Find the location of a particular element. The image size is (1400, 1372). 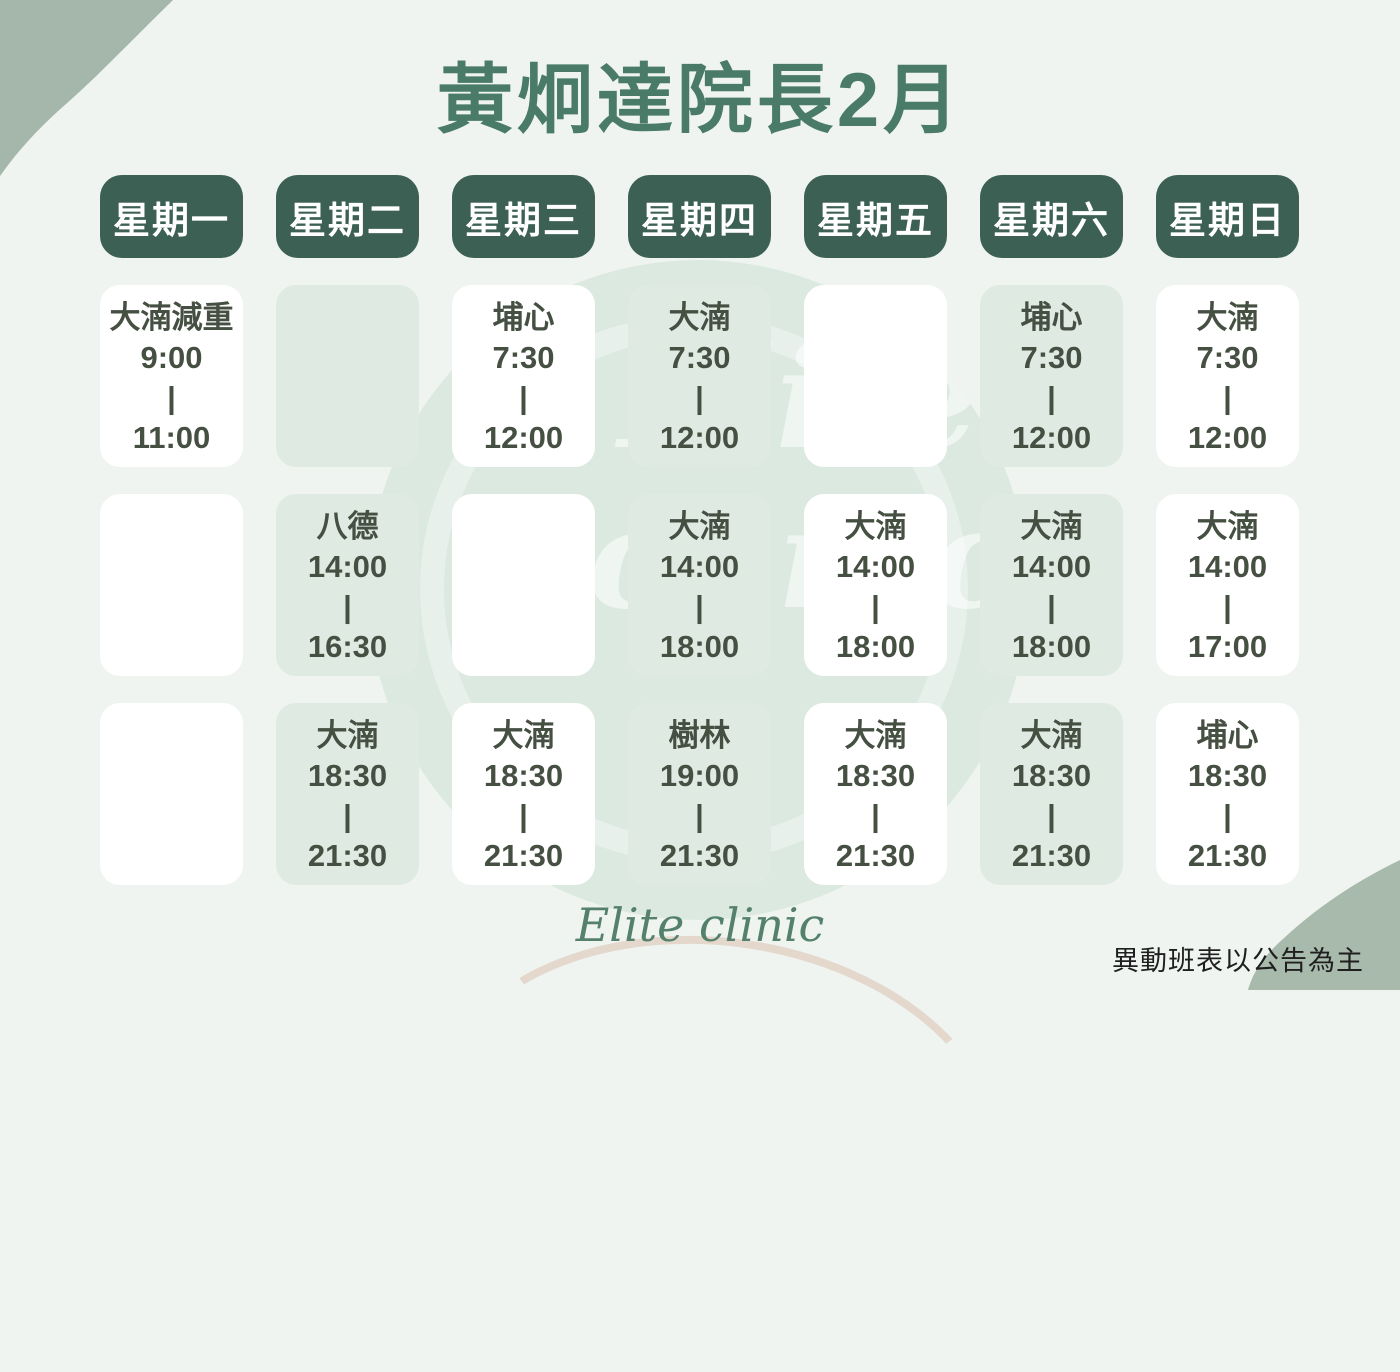

slot-end-time: 11:00 is located at coordinates (171, 437).